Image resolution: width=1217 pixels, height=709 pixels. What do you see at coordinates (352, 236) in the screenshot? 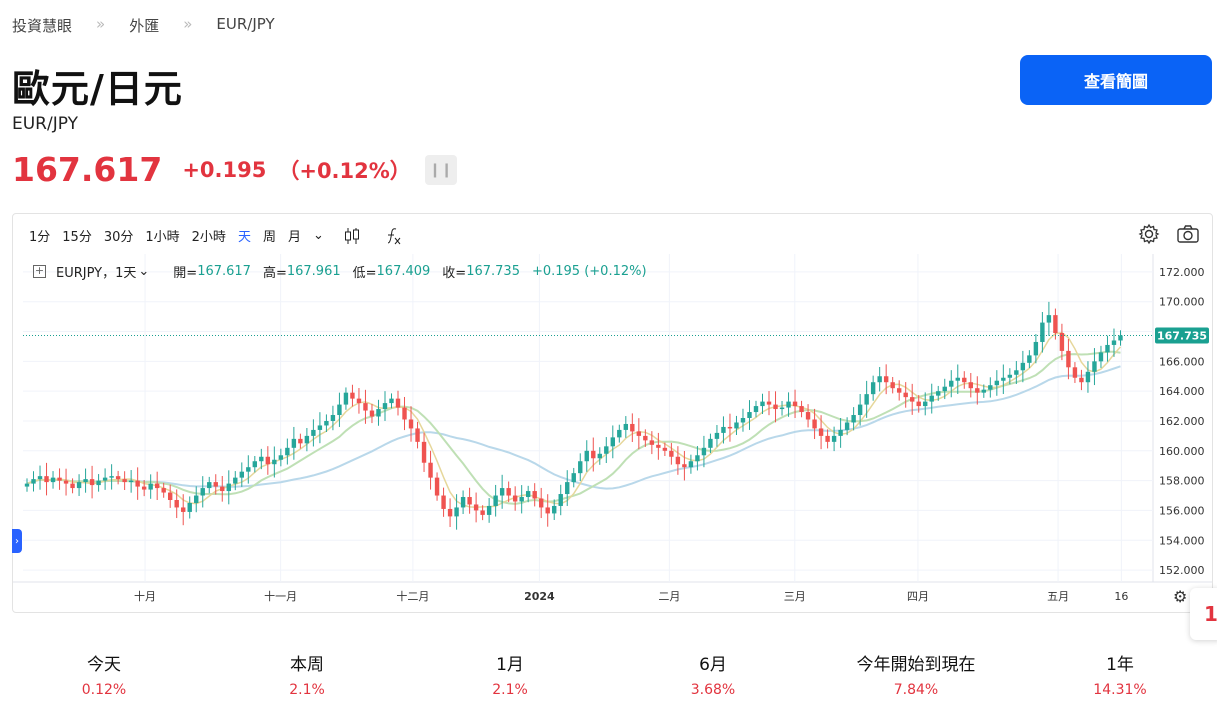
I see `candles-icon` at bounding box center [352, 236].